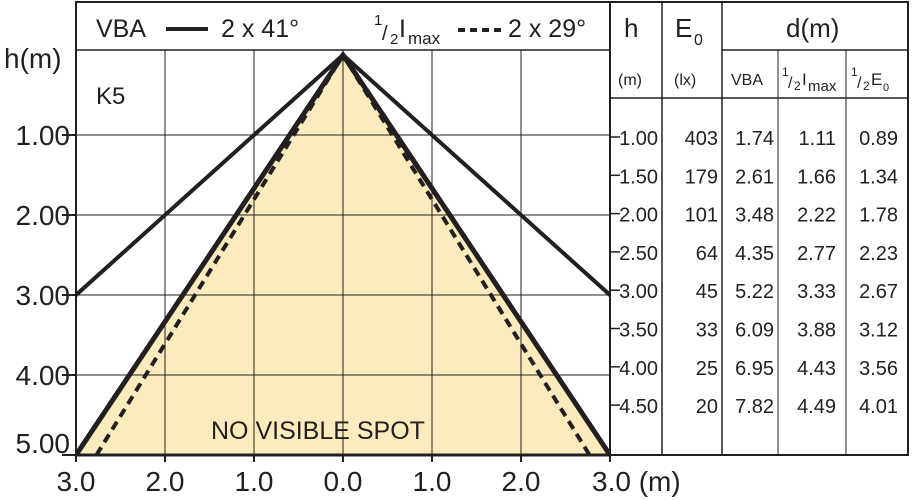 This screenshot has height=500, width=914. What do you see at coordinates (707, 292) in the screenshot?
I see `cell-e0: 45` at bounding box center [707, 292].